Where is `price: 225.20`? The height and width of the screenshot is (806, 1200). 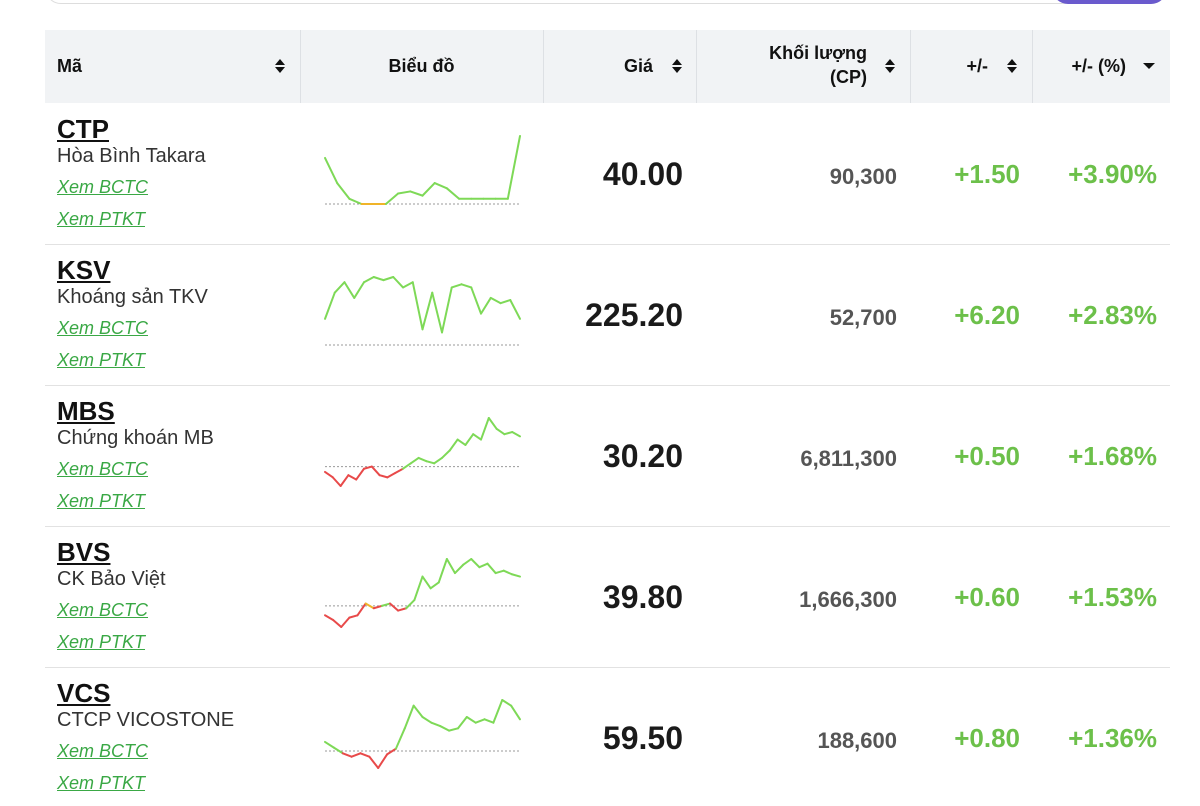 price: 225.20 is located at coordinates (634, 315).